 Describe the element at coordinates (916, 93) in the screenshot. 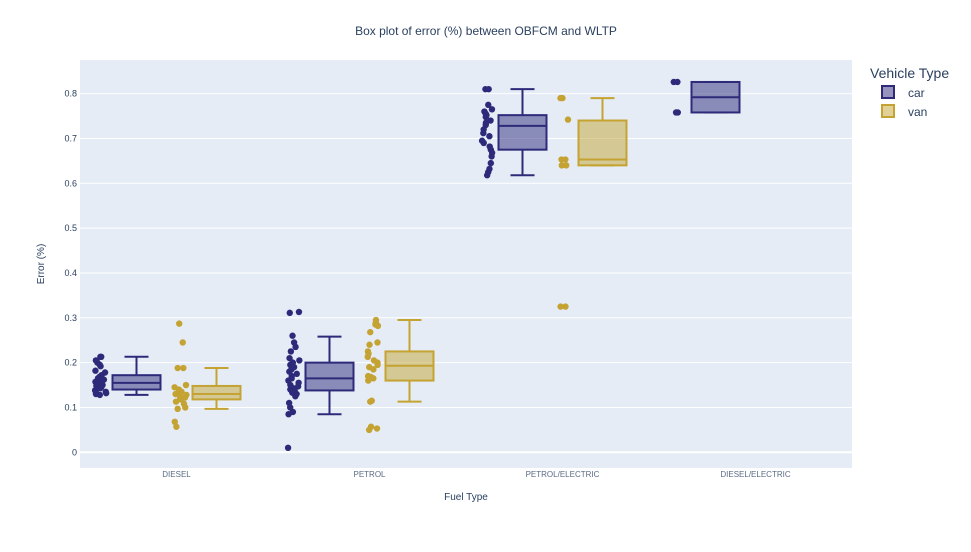

I see `legend-label-car: car` at that location.